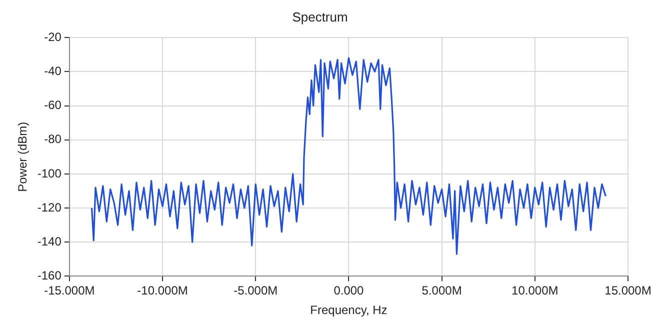  Describe the element at coordinates (162, 291) in the screenshot. I see `x-tick-label: -10.000M` at that location.